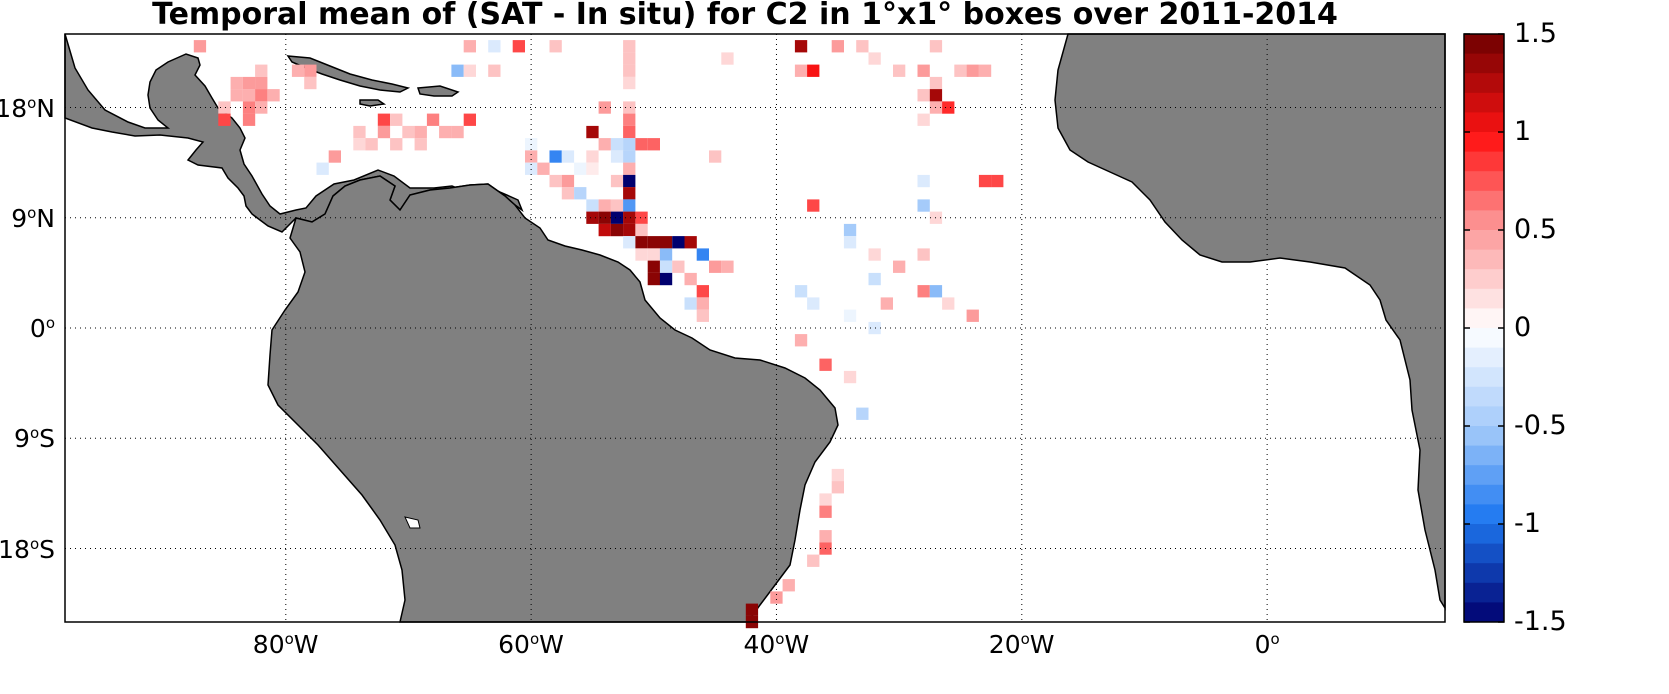  Describe the element at coordinates (1021, 644) in the screenshot. I see `lon-tick-label: 20oW` at that location.